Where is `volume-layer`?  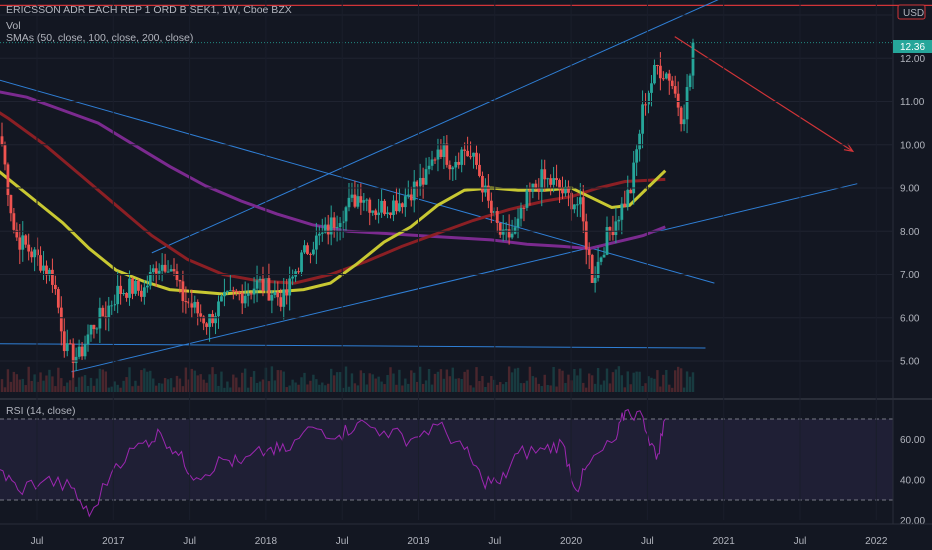
volume-layer is located at coordinates (347, 379).